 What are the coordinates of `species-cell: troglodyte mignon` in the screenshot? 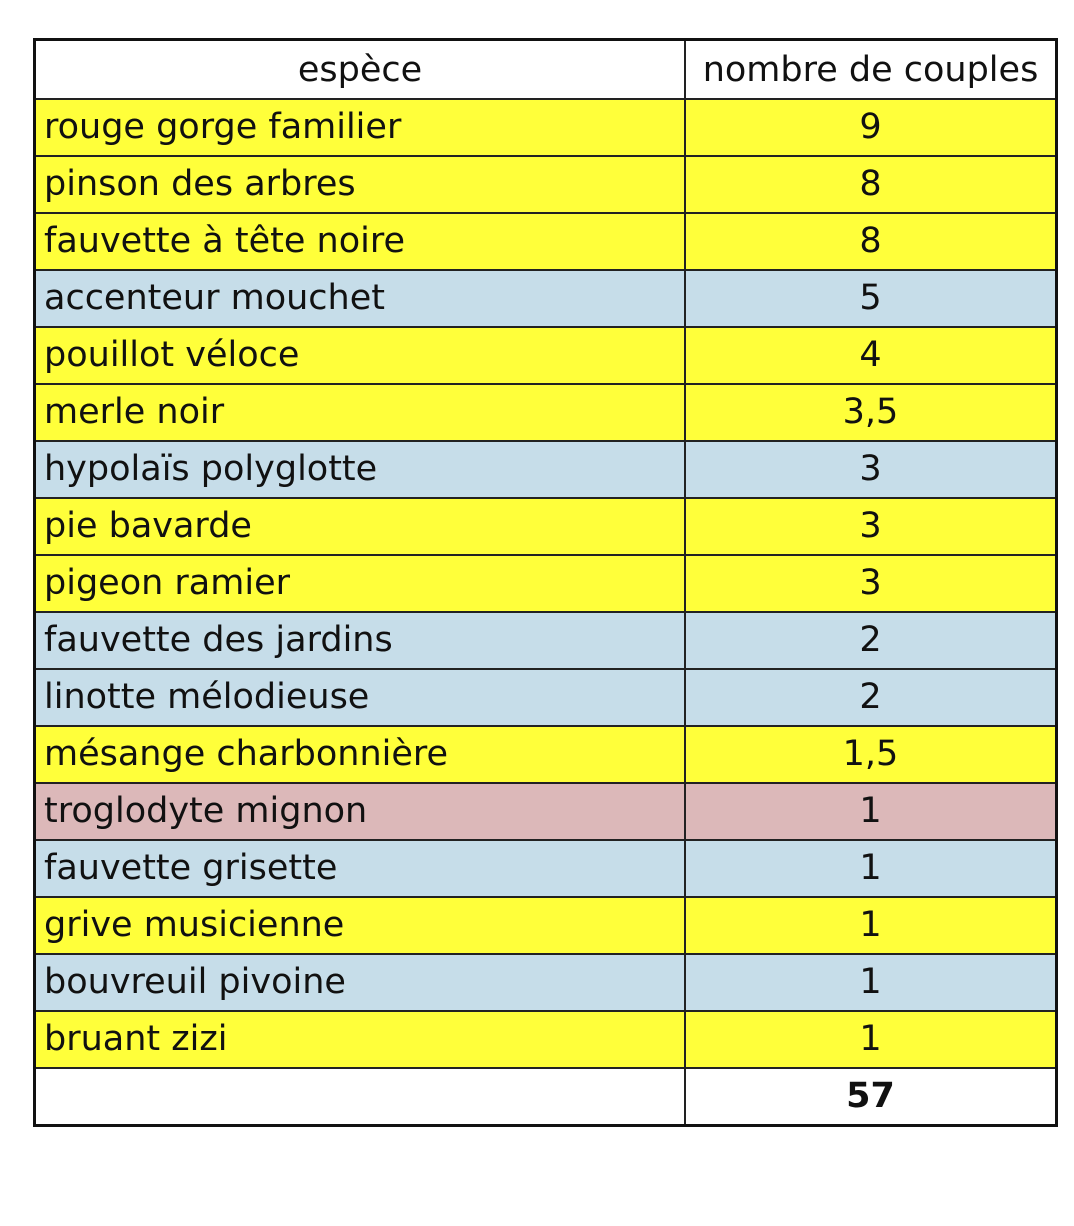 It's located at (359, 811).